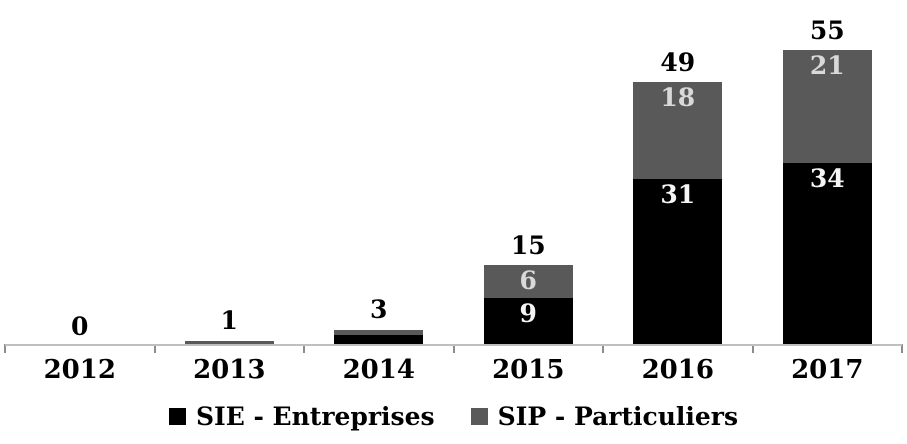 This screenshot has height=444, width=907. Describe the element at coordinates (528, 370) in the screenshot. I see `x-axis-label-2015: 2015` at that location.